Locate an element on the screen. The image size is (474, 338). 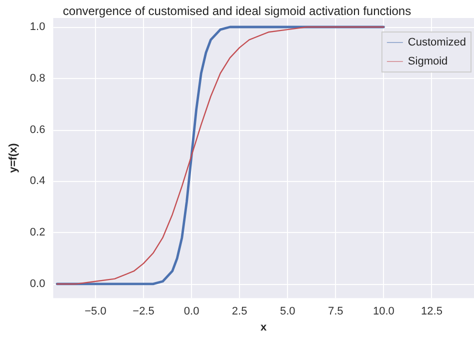
x-axis-title: x is located at coordinates (264, 328).